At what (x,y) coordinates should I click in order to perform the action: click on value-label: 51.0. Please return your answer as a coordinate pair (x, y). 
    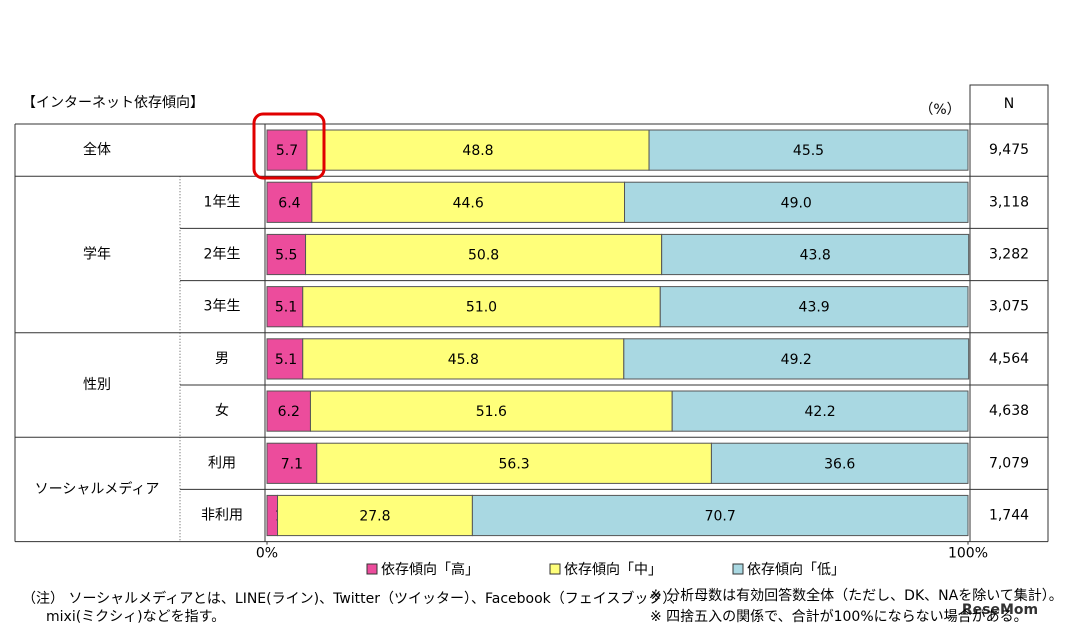
    Looking at the image, I should click on (481, 308).